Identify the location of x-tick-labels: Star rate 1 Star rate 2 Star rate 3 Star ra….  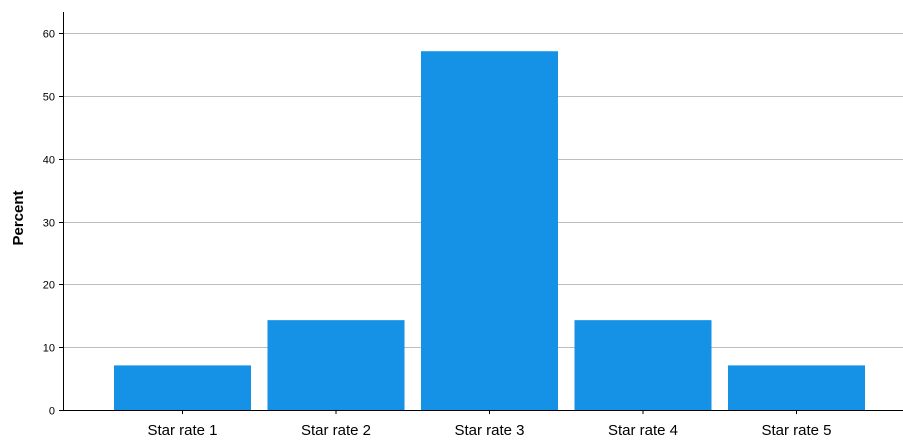
(489, 430).